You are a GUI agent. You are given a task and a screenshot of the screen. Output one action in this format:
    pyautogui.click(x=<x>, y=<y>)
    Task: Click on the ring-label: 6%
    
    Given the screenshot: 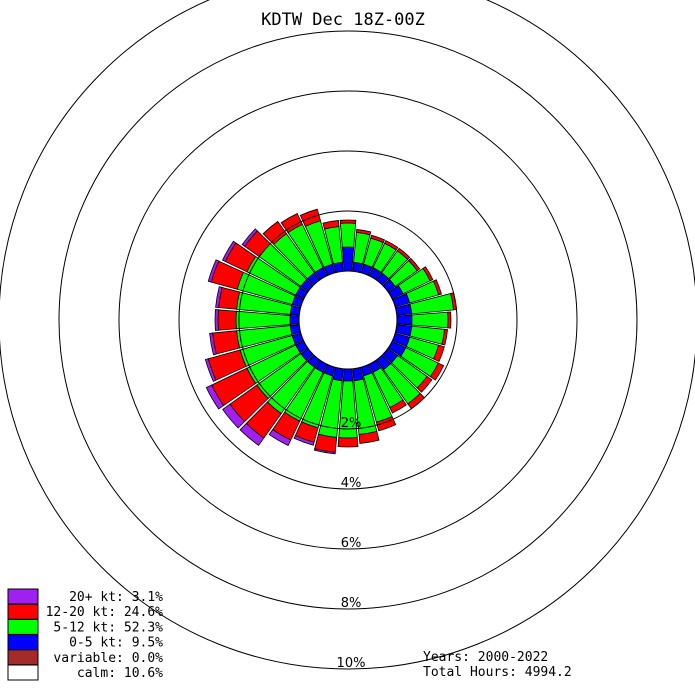 What is the action you would take?
    pyautogui.click(x=351, y=543)
    